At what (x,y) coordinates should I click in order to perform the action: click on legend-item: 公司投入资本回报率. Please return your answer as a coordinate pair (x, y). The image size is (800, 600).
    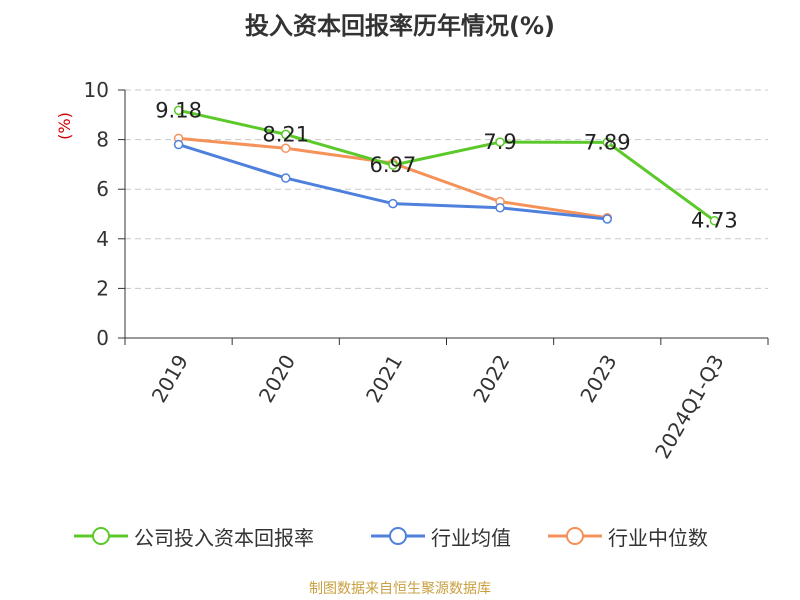
    Looking at the image, I should click on (194, 536).